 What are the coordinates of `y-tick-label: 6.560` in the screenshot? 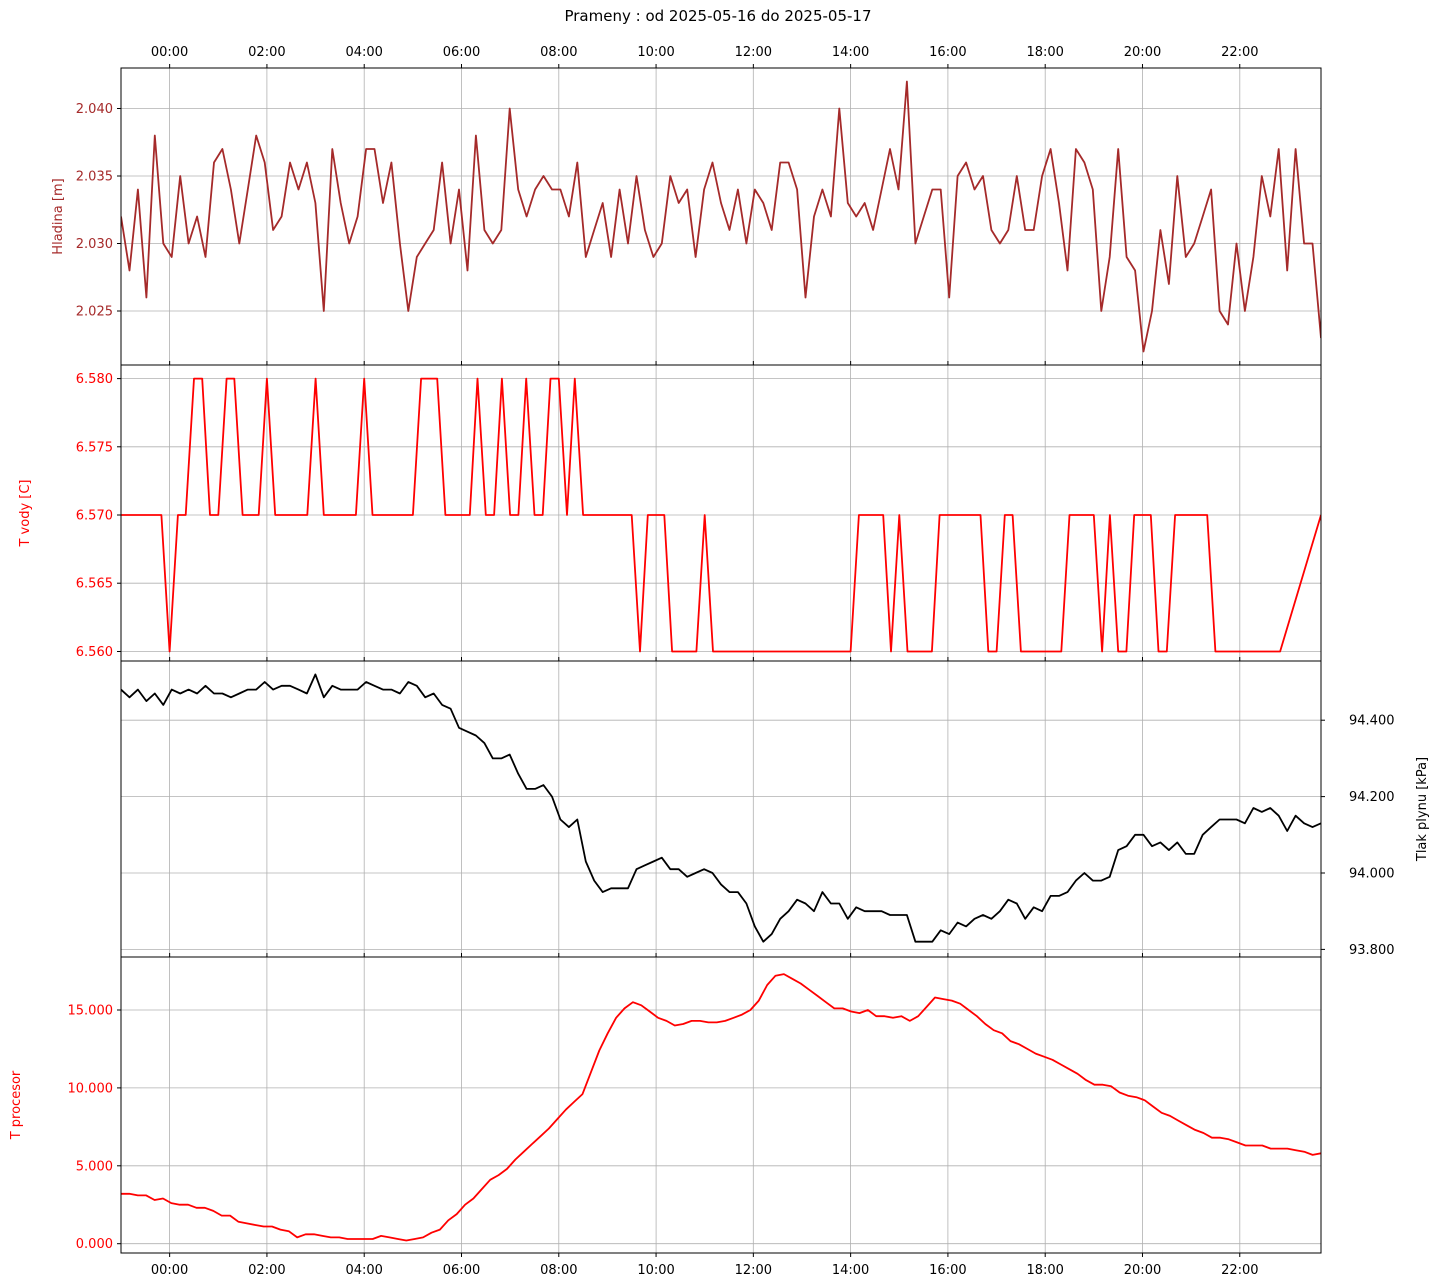 It's located at (94, 652).